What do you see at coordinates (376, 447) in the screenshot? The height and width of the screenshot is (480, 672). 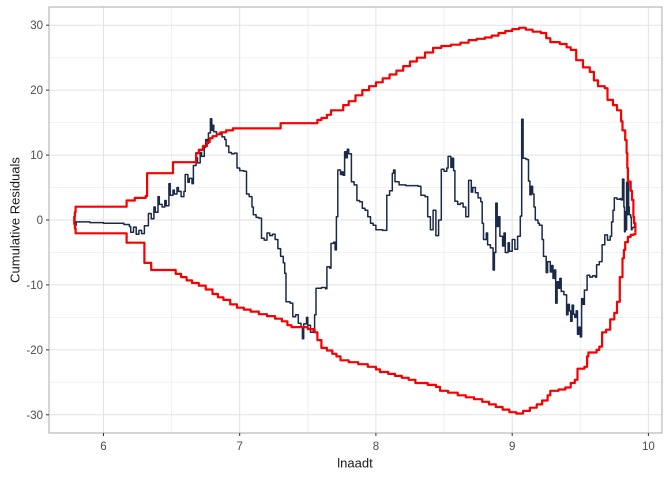 I see `x-tick-label: 8` at bounding box center [376, 447].